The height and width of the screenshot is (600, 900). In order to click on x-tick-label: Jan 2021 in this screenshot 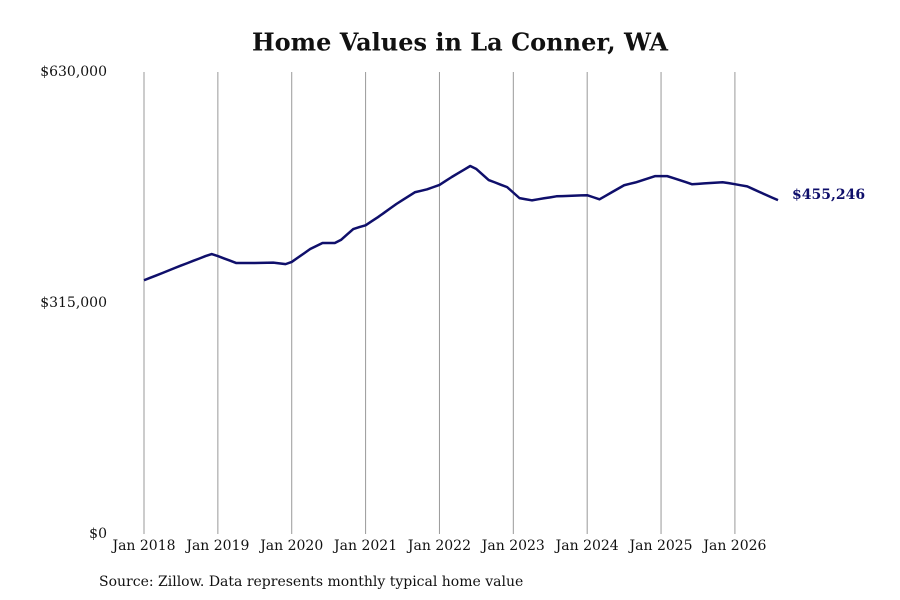, I will do `click(364, 546)`.